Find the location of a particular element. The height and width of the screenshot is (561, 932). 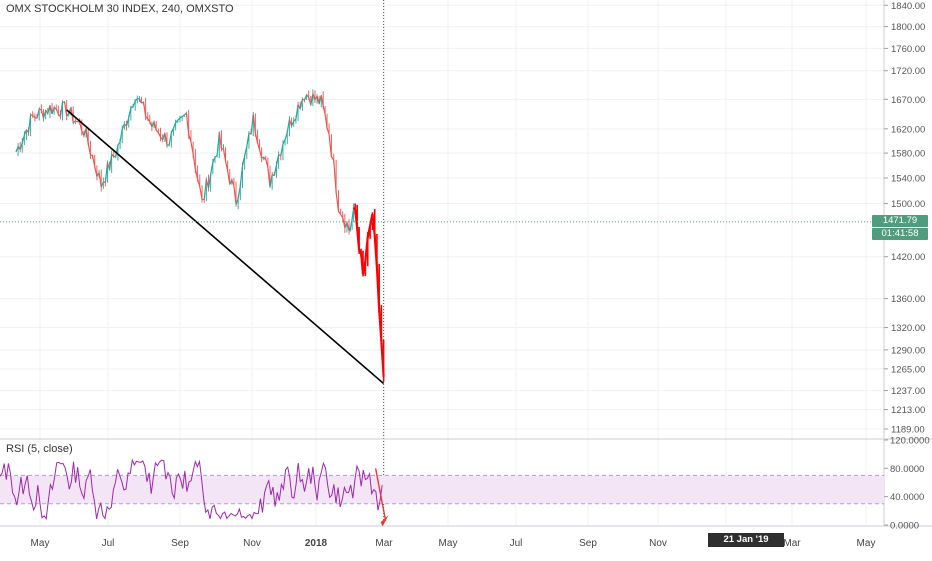

price-tick-label: 1213.00 is located at coordinates (908, 410).